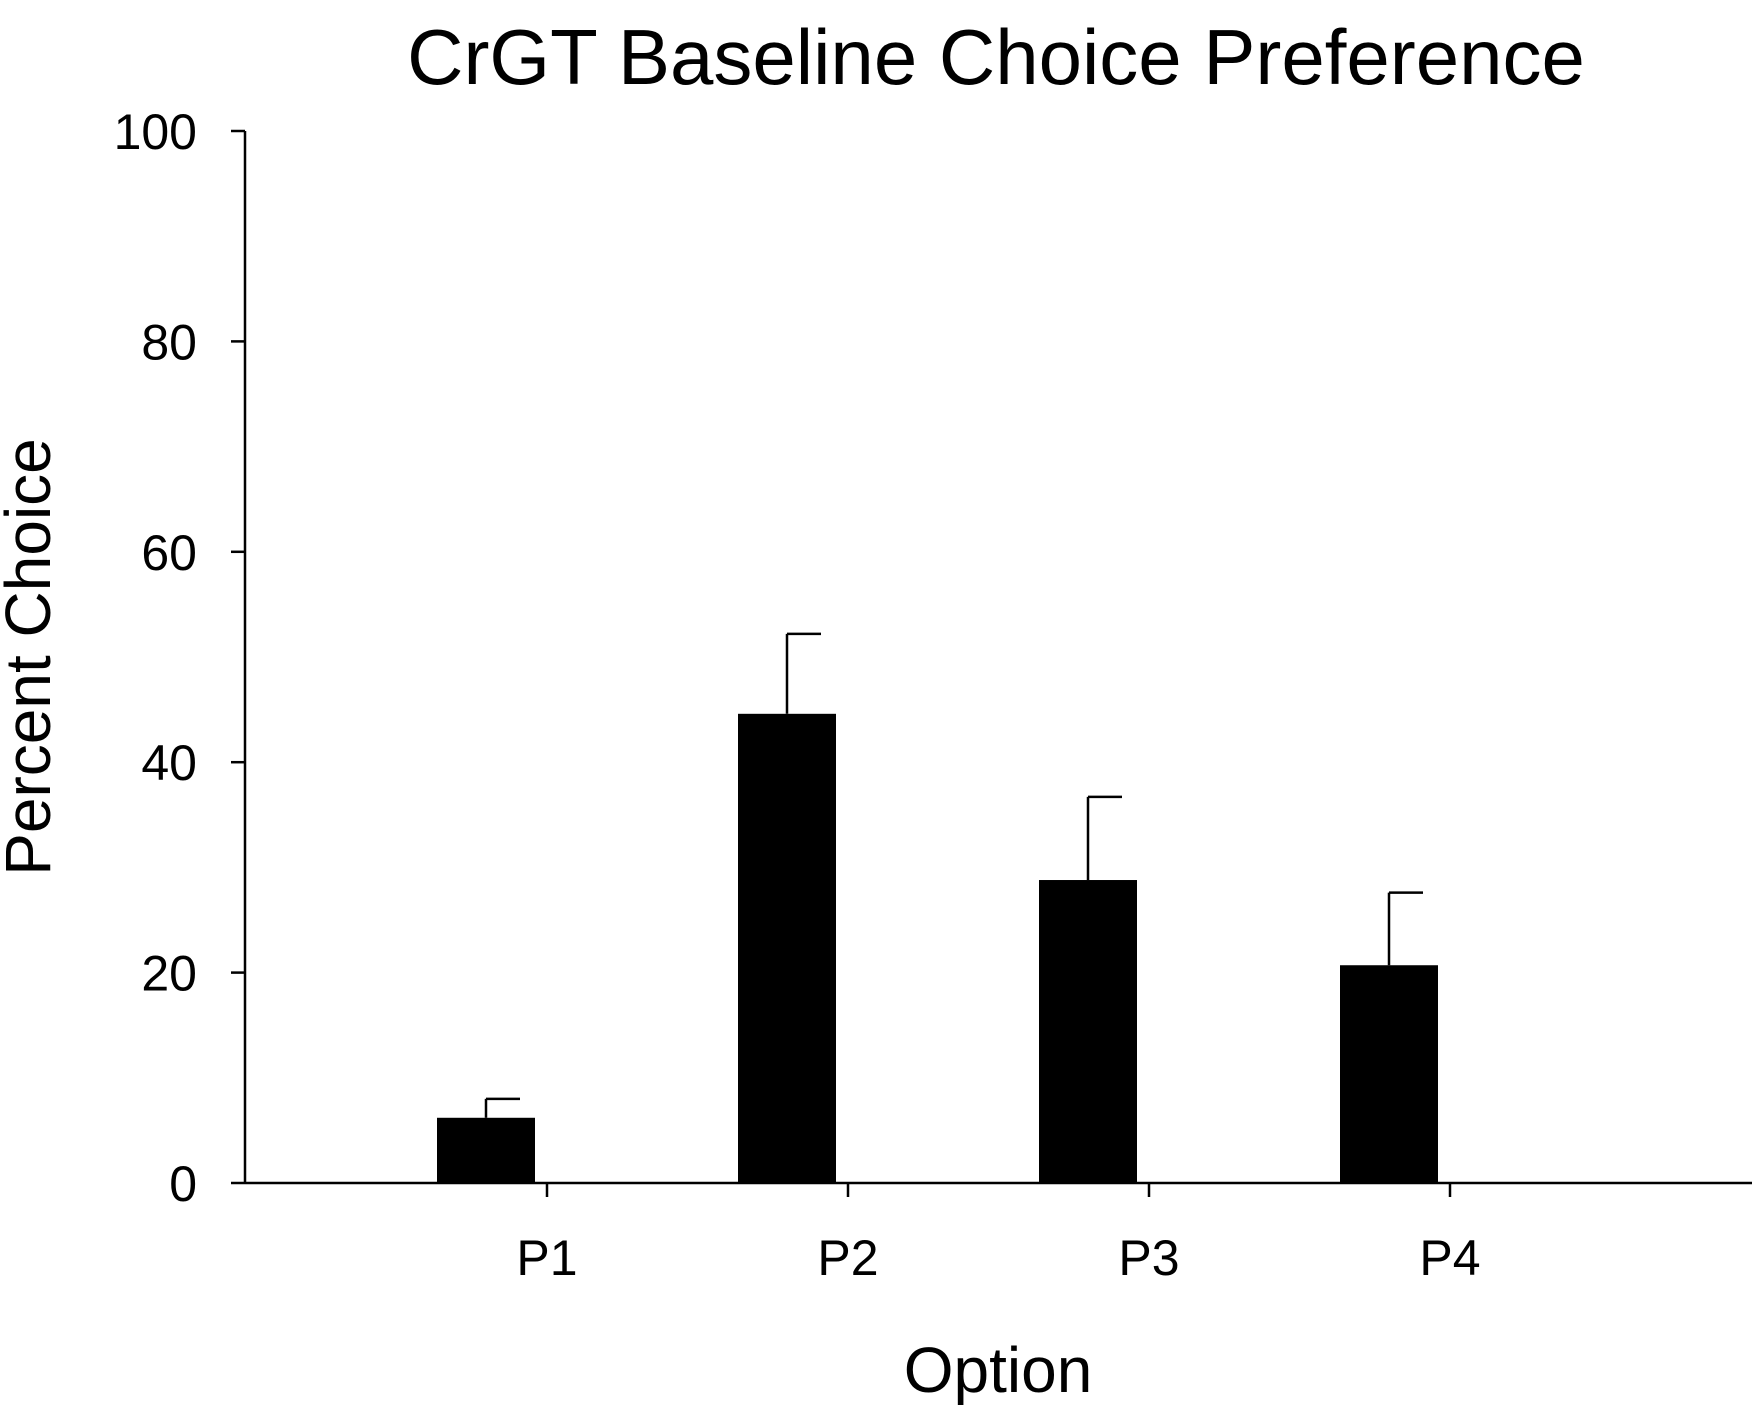 The height and width of the screenshot is (1405, 1759). What do you see at coordinates (169, 763) in the screenshot?
I see `y-tick-label: 40` at bounding box center [169, 763].